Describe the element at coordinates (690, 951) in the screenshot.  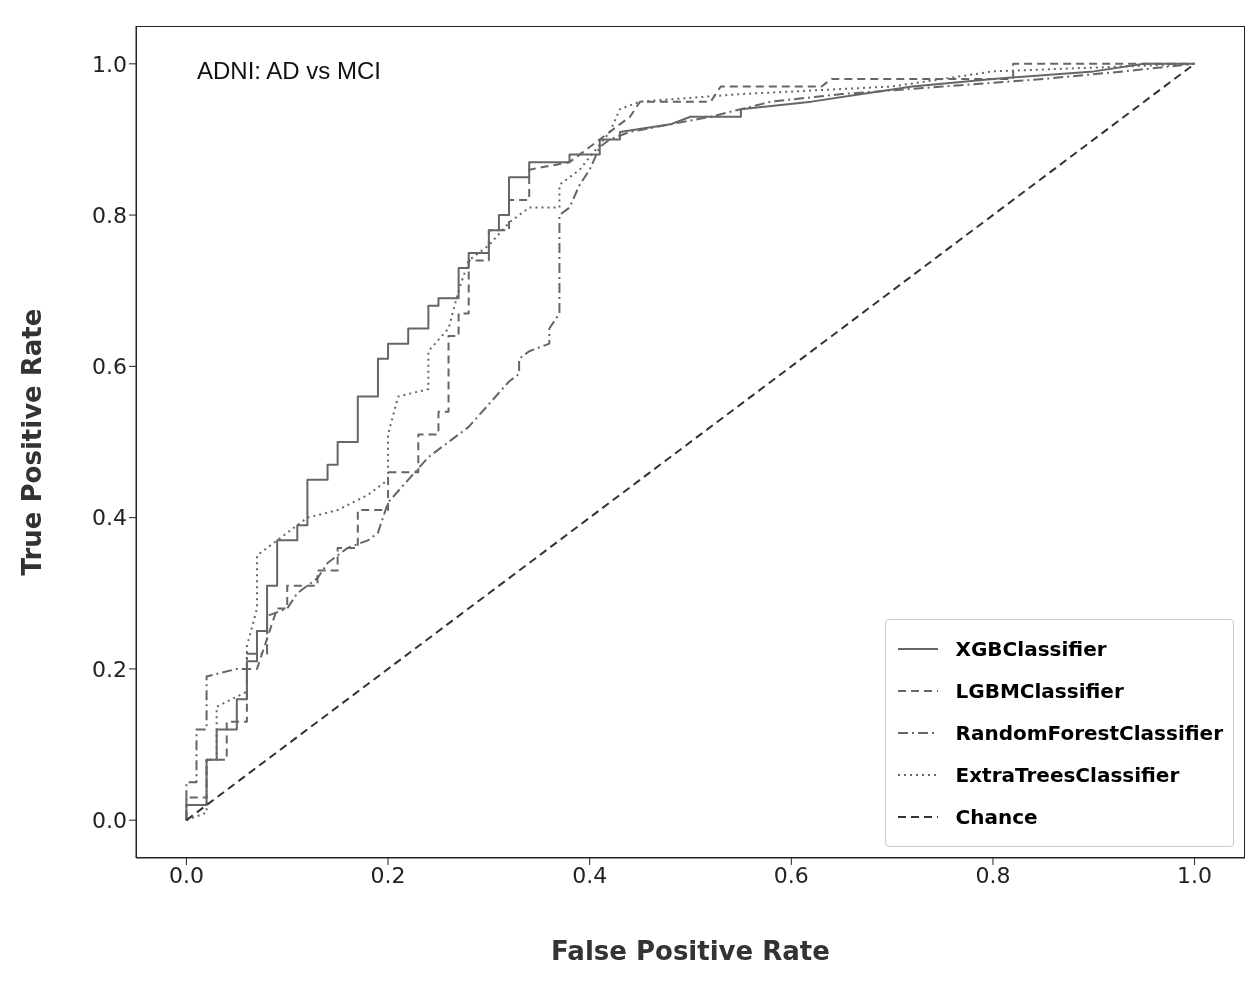
I see `x-axis-title: False Positive Rate` at that location.